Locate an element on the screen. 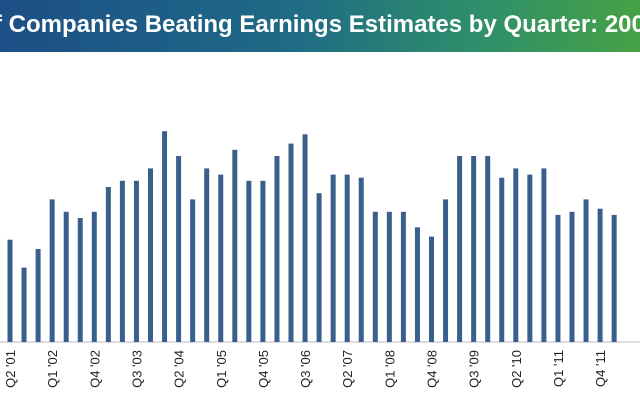 The image size is (640, 420). x-tick-label: Q3 '06 is located at coordinates (305, 369).